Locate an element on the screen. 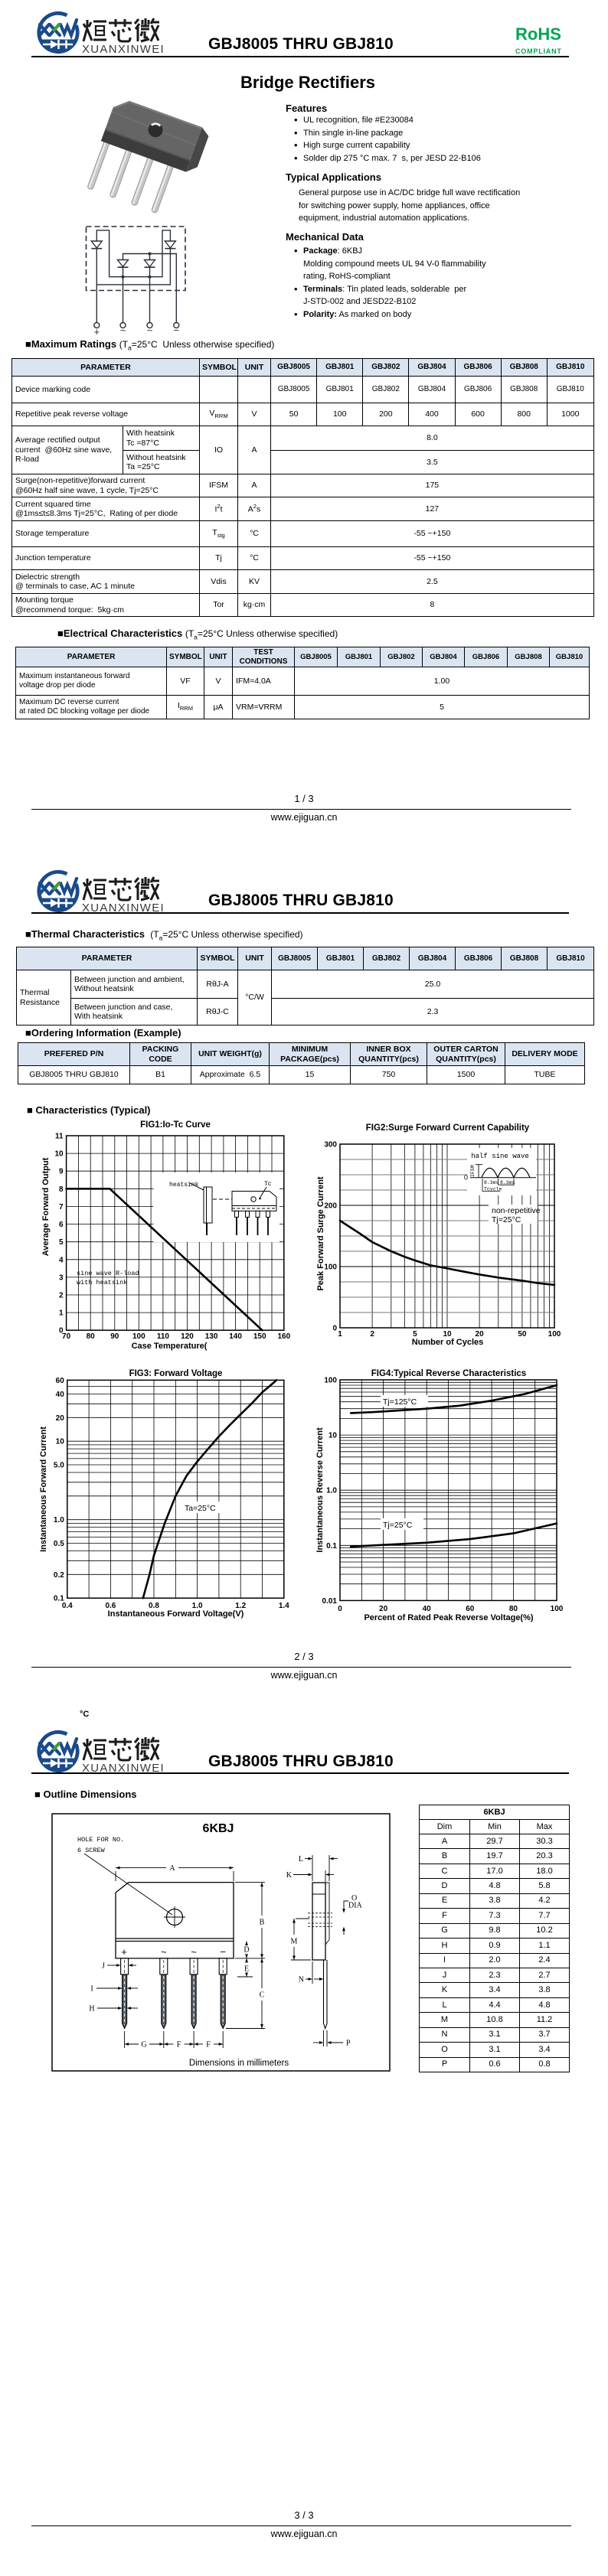 The image size is (608, 2576). svg-text: 6 SCREW is located at coordinates (91, 1850).